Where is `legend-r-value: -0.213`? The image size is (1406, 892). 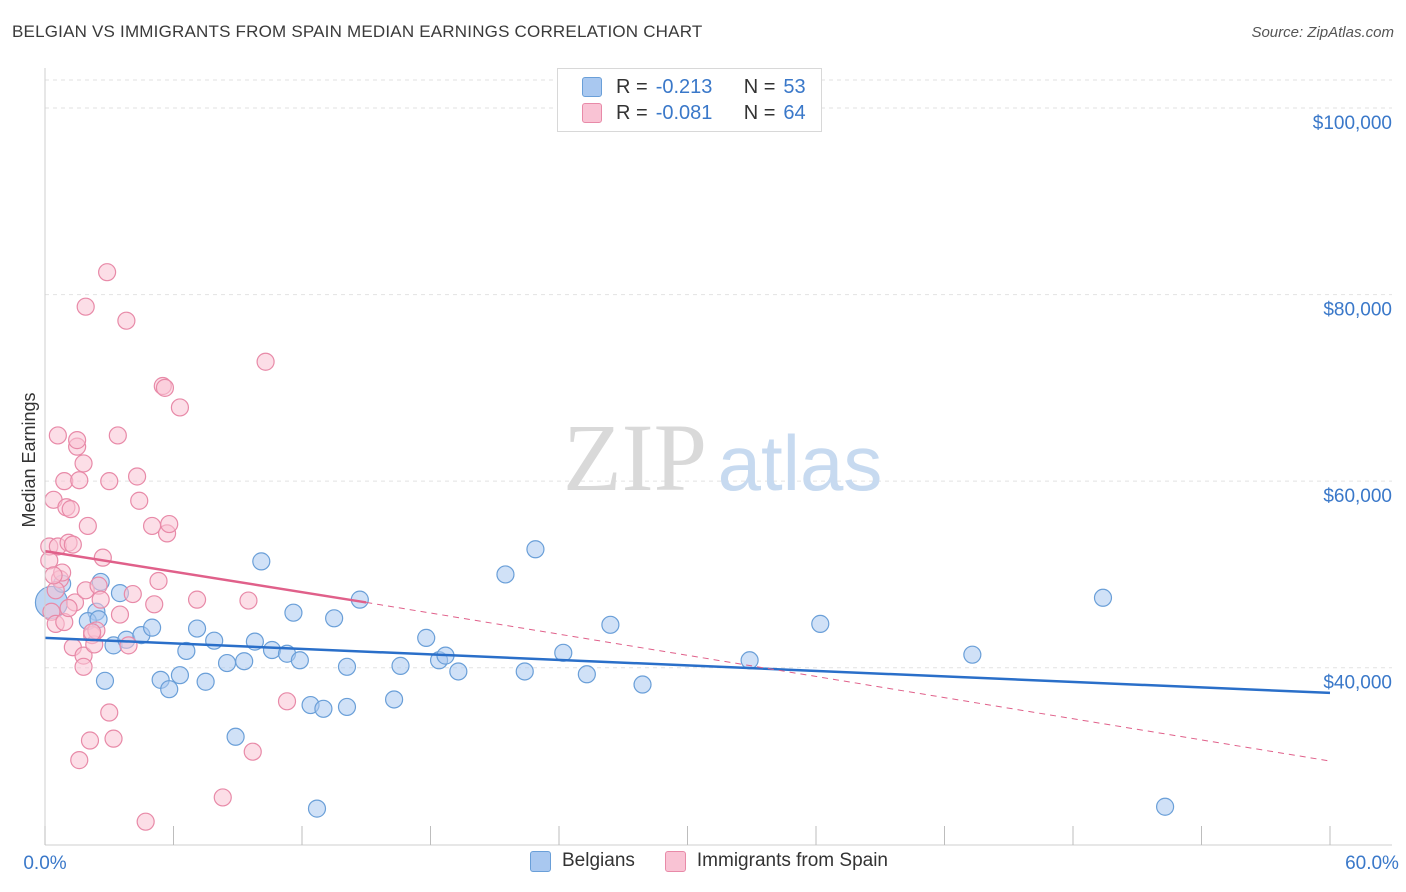 legend-r-value: -0.213 is located at coordinates (684, 86).